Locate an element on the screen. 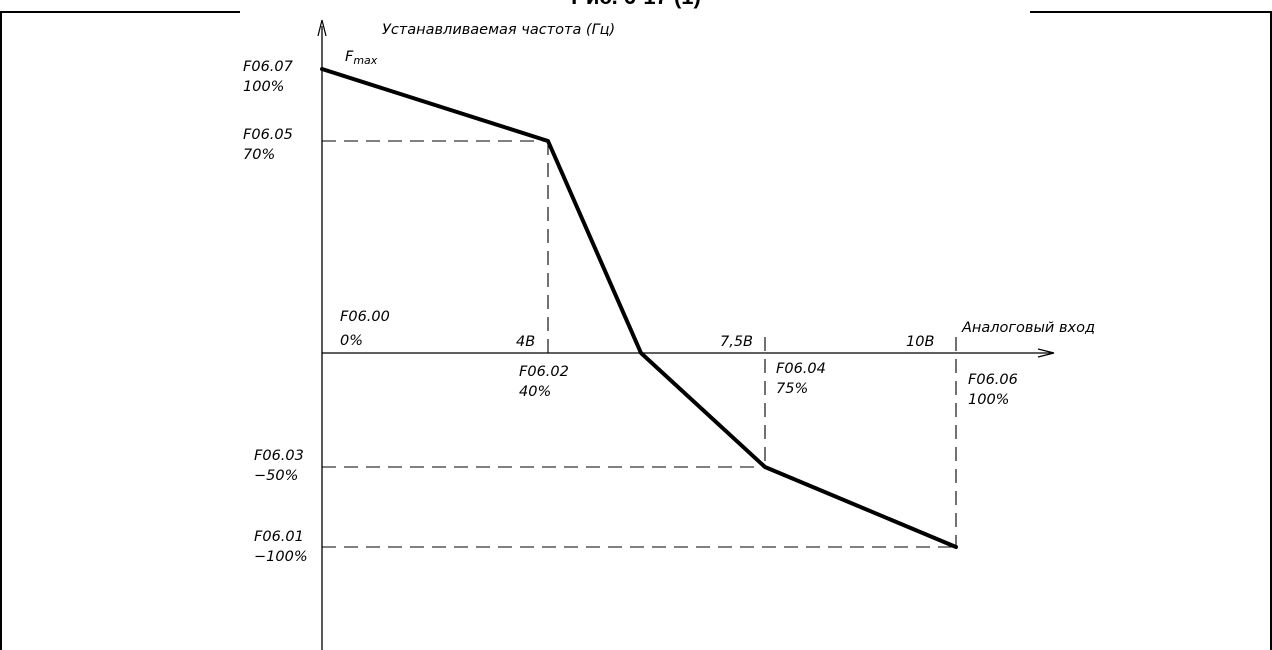  label-f0606-value: 100% is located at coordinates (988, 400).